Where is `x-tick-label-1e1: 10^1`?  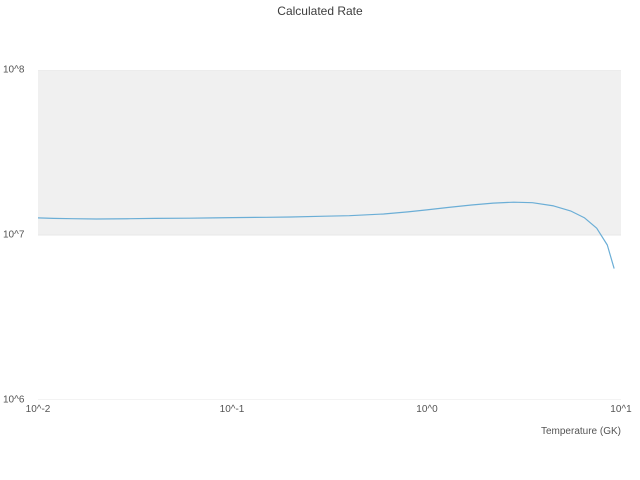 x-tick-label-1e1: 10^1 is located at coordinates (621, 409).